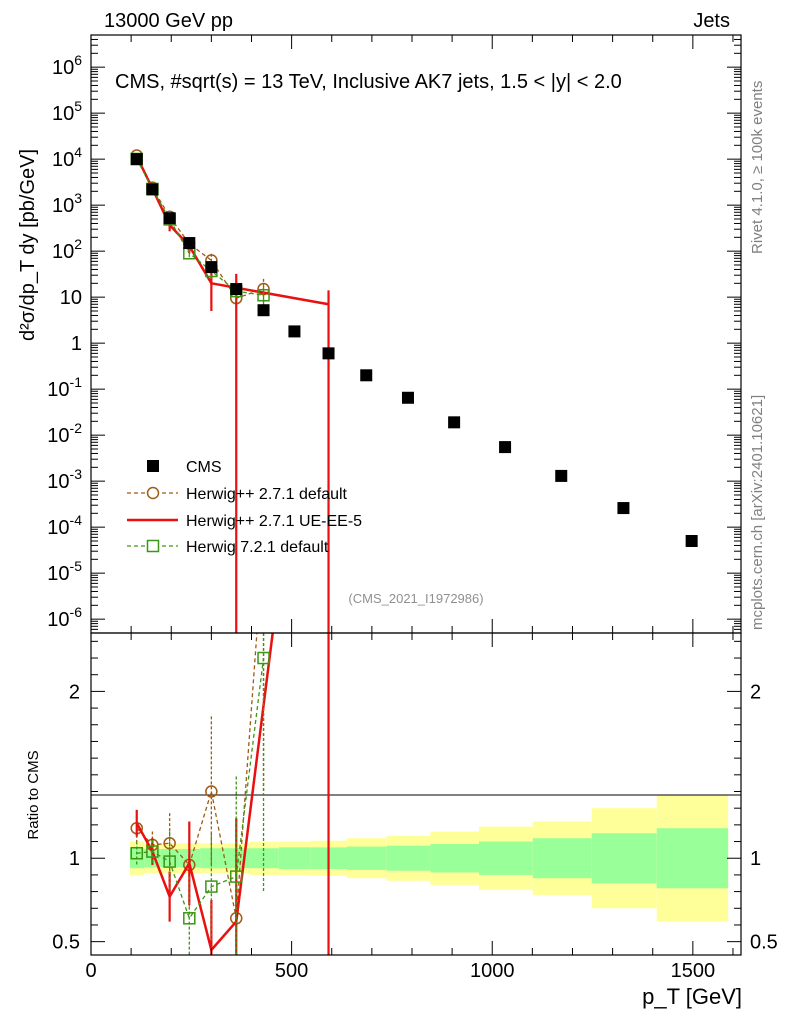 This screenshot has width=786, height=1024. Describe the element at coordinates (755, 859) in the screenshot. I see `ratio-y-tick-label-right: 1` at that location.